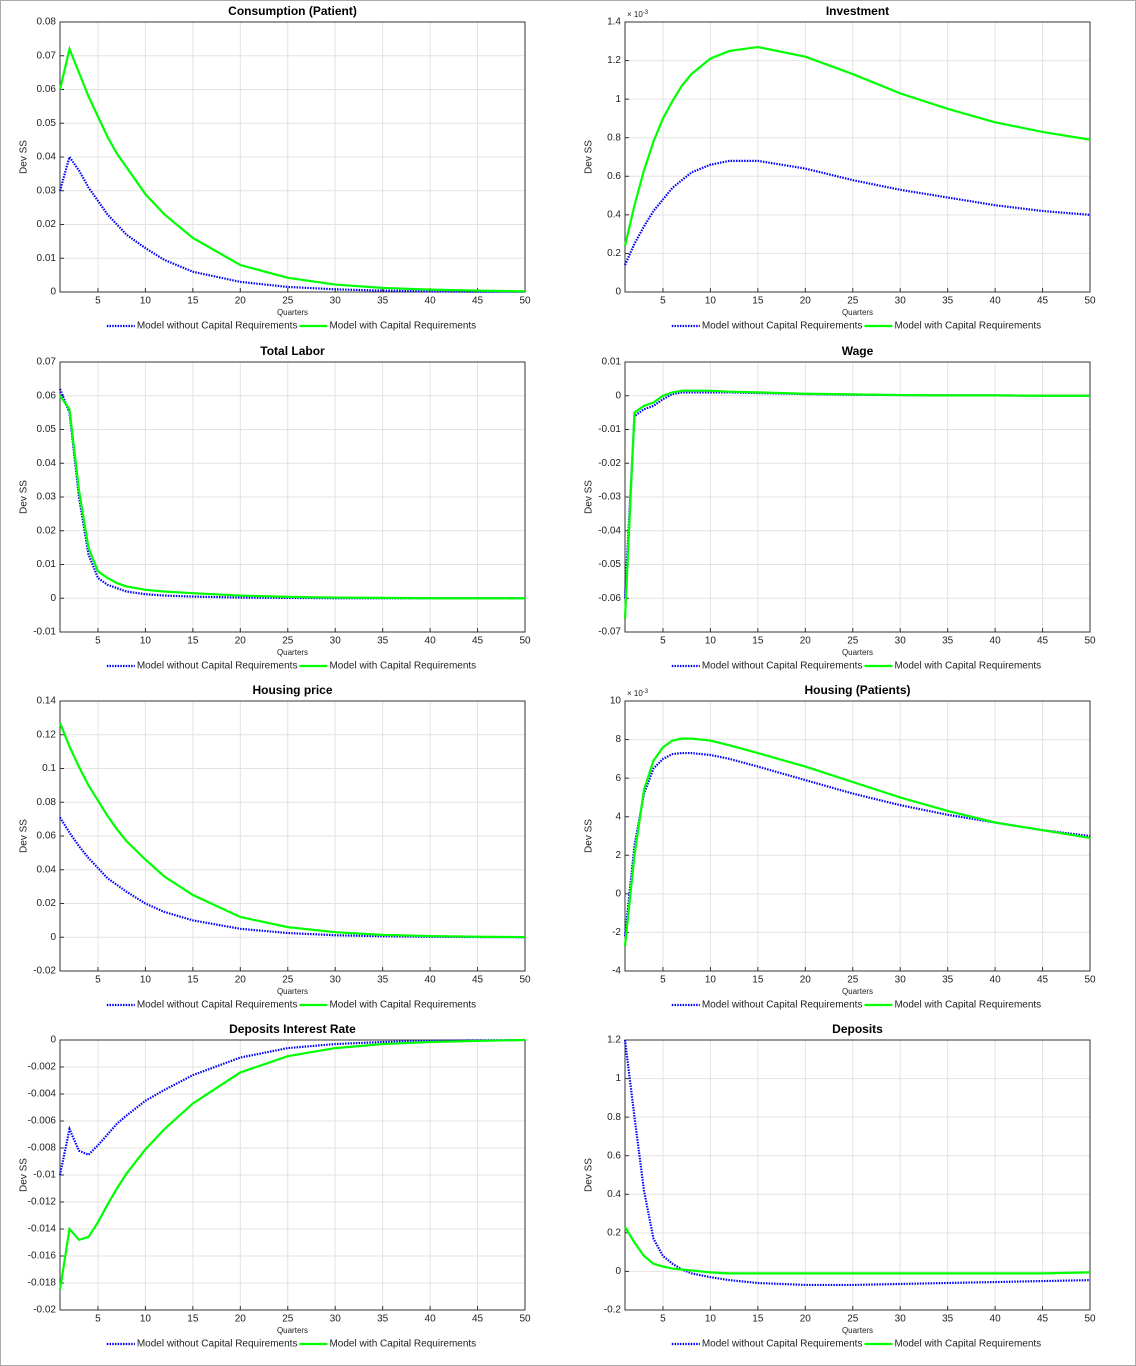  Describe the element at coordinates (614, 1040) in the screenshot. I see `y-tick-label: 1.2` at that location.